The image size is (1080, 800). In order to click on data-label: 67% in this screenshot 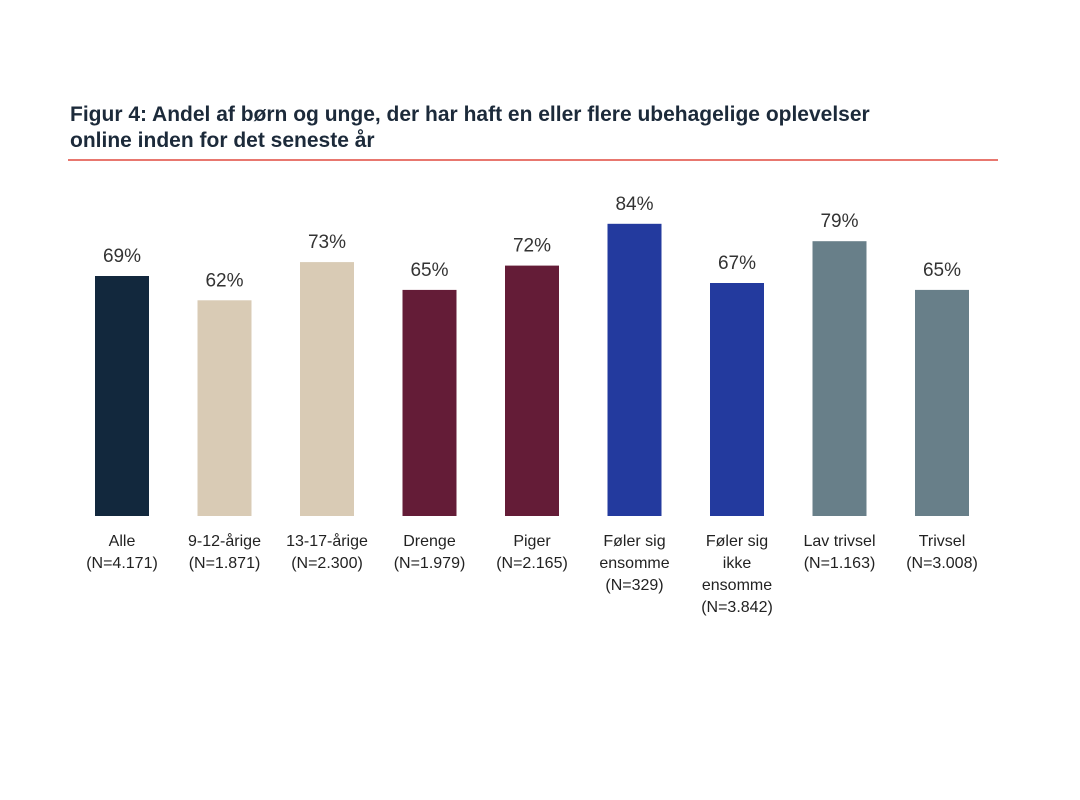, I will do `click(737, 263)`.